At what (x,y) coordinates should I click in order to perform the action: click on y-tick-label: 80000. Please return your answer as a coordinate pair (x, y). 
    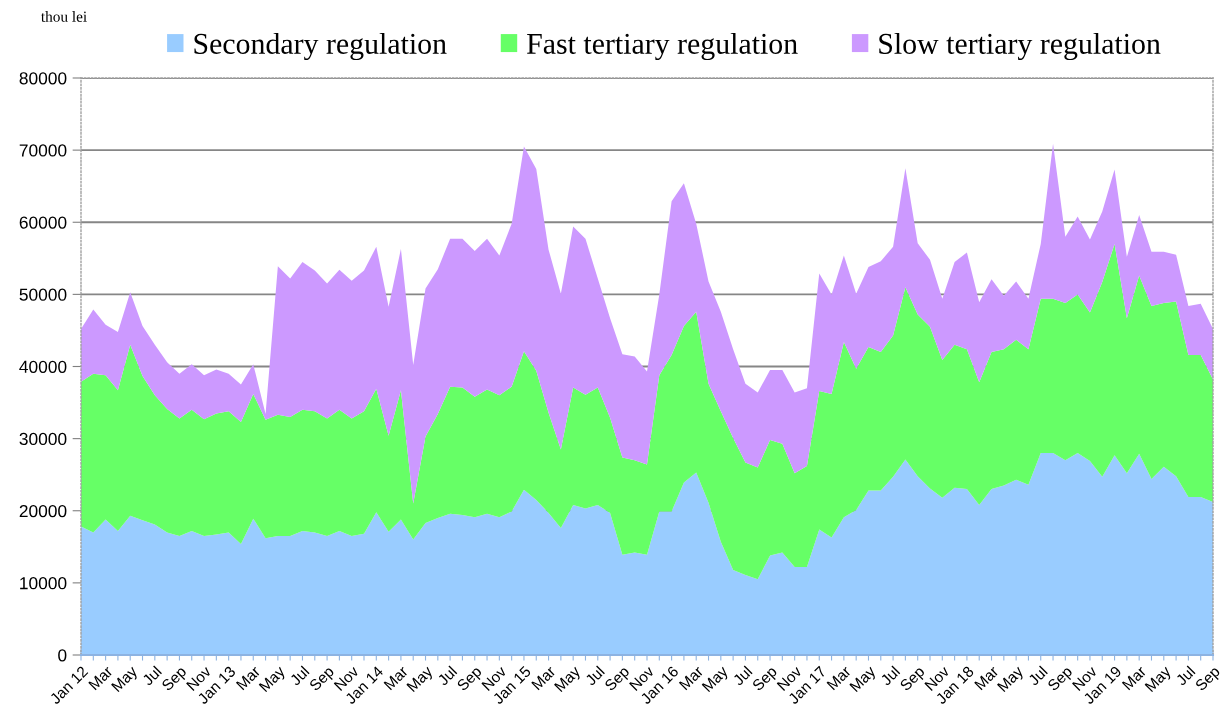
    Looking at the image, I should click on (43, 78).